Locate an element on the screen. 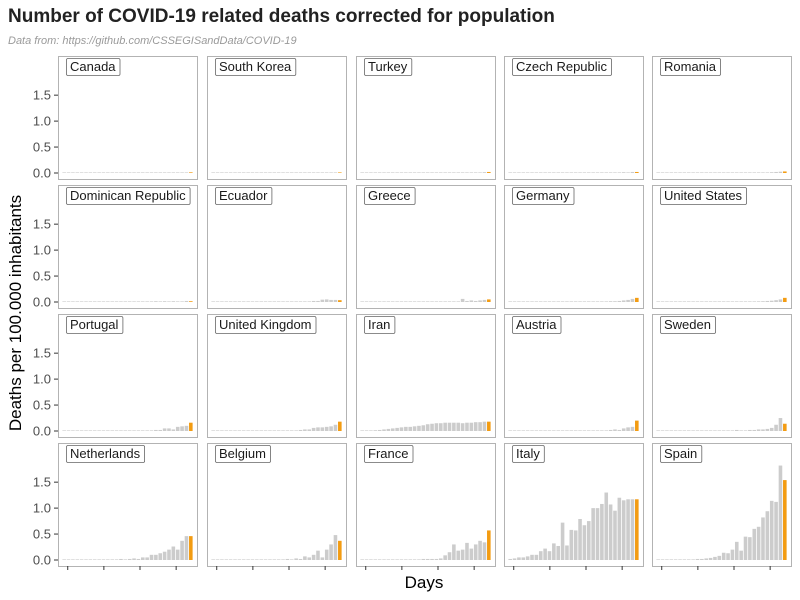  x-axis-title: Days is located at coordinates (424, 582).